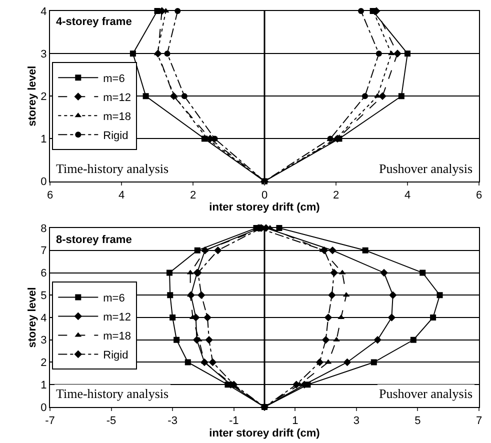 This screenshot has height=443, width=491. I want to click on x-tick-label: 5, so click(417, 421).